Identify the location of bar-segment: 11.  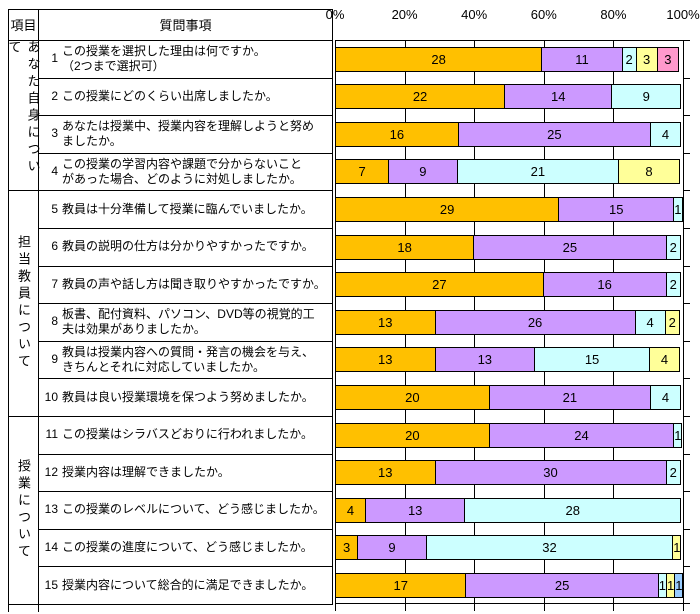
(582, 59).